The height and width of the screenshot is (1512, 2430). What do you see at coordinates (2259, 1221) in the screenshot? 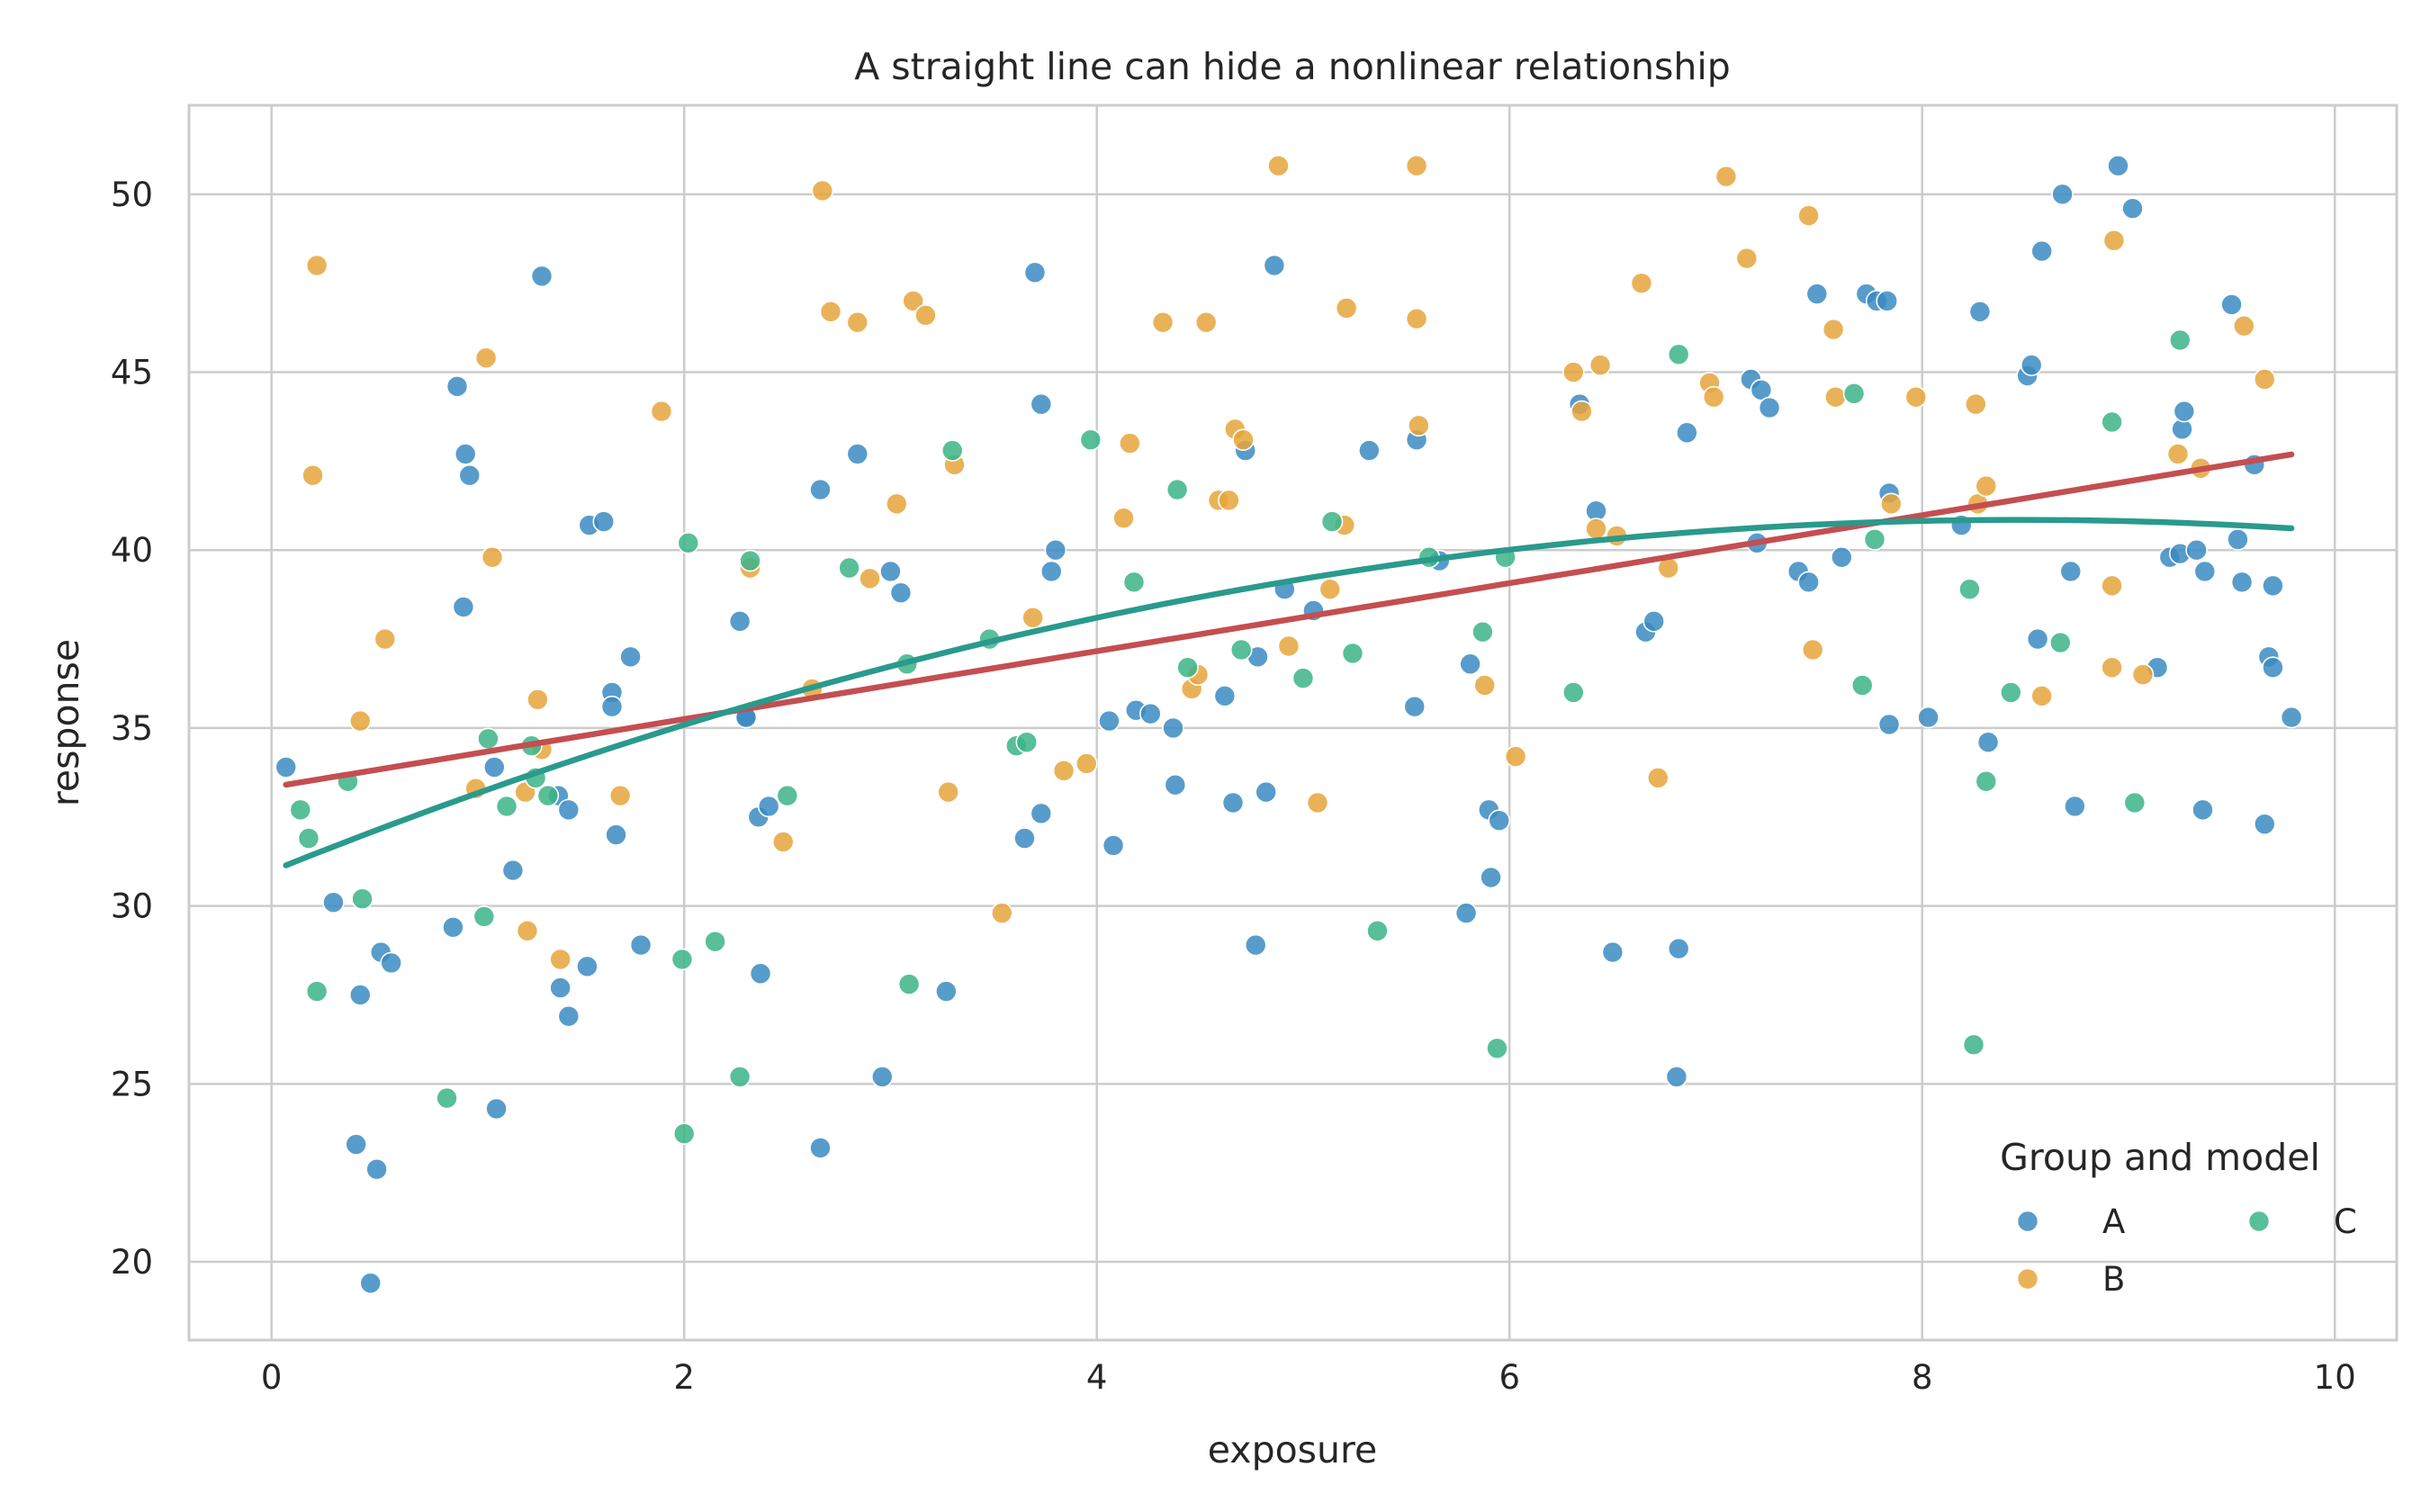
I see `legend-marker-C` at bounding box center [2259, 1221].